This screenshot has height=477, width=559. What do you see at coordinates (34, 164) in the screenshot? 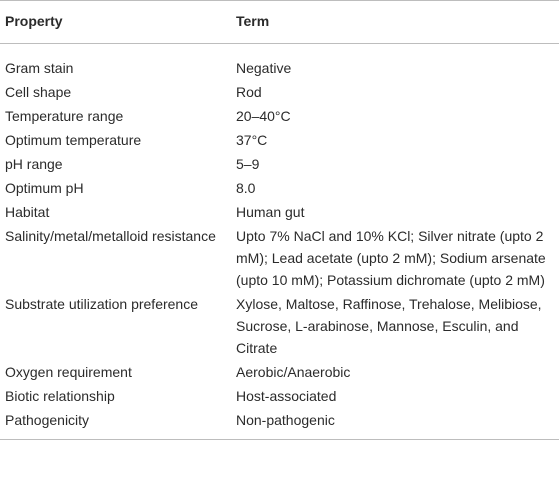
I see `property-cell: pH range` at bounding box center [34, 164].